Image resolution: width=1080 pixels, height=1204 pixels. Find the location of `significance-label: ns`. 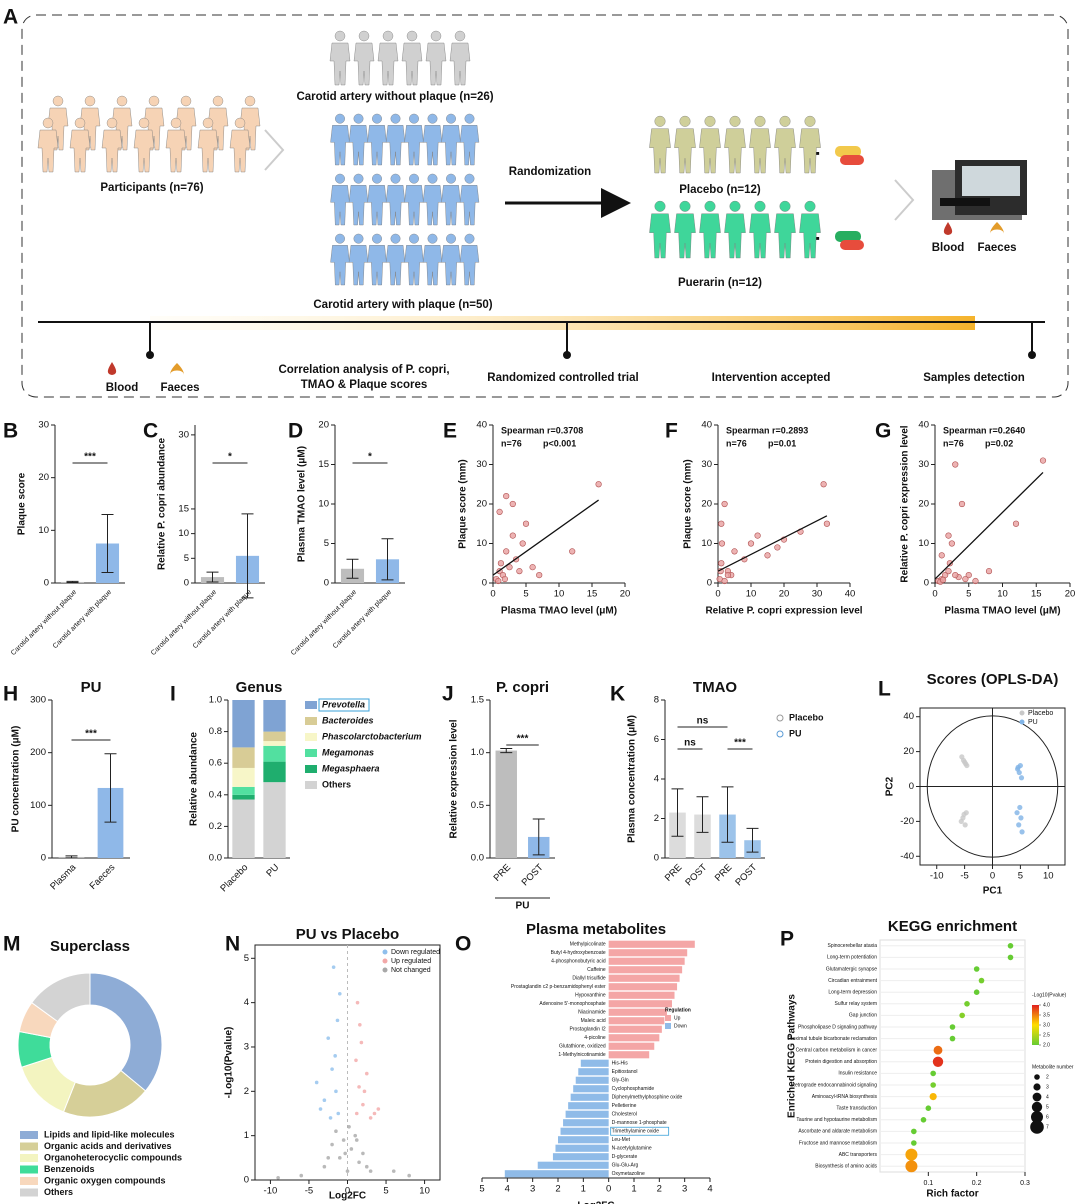

significance-label: ns is located at coordinates (690, 743).